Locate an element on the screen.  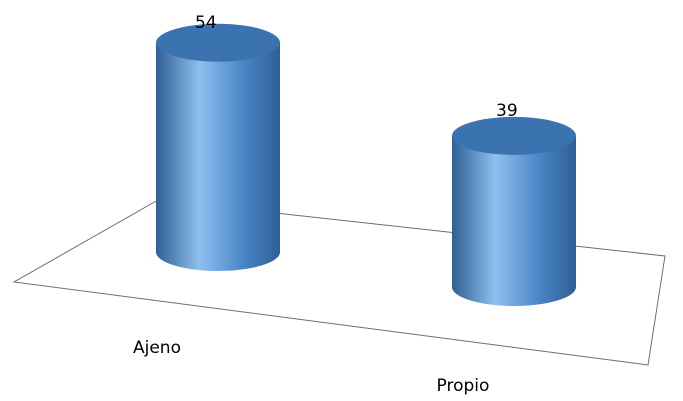
category-label: Propio is located at coordinates (463, 386).